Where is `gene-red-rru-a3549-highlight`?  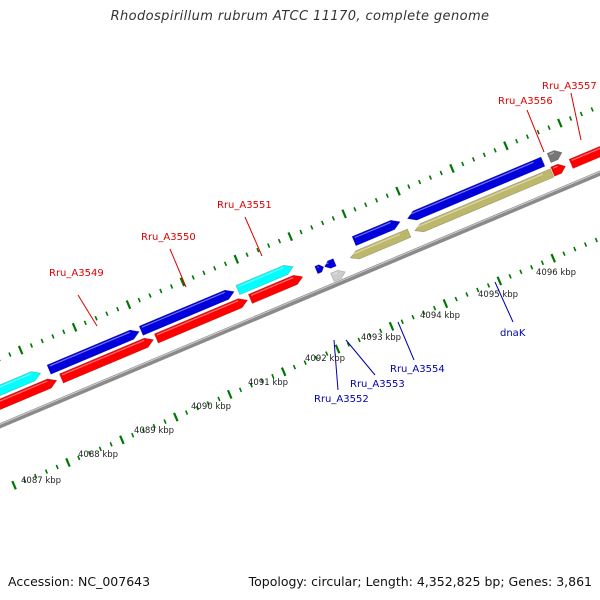 gene-red-rru-a3549-highlight is located at coordinates (103, 357).